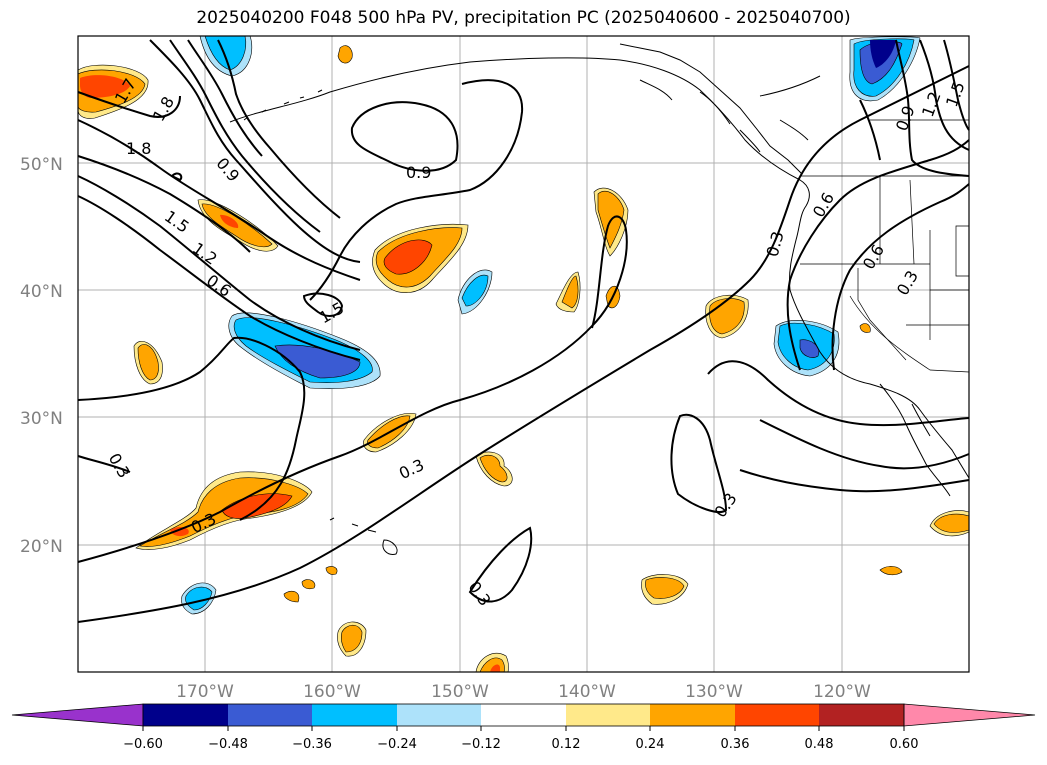 This screenshot has width=1047, height=765. I want to click on colorbar-tick-label: 0.60, so click(904, 744).